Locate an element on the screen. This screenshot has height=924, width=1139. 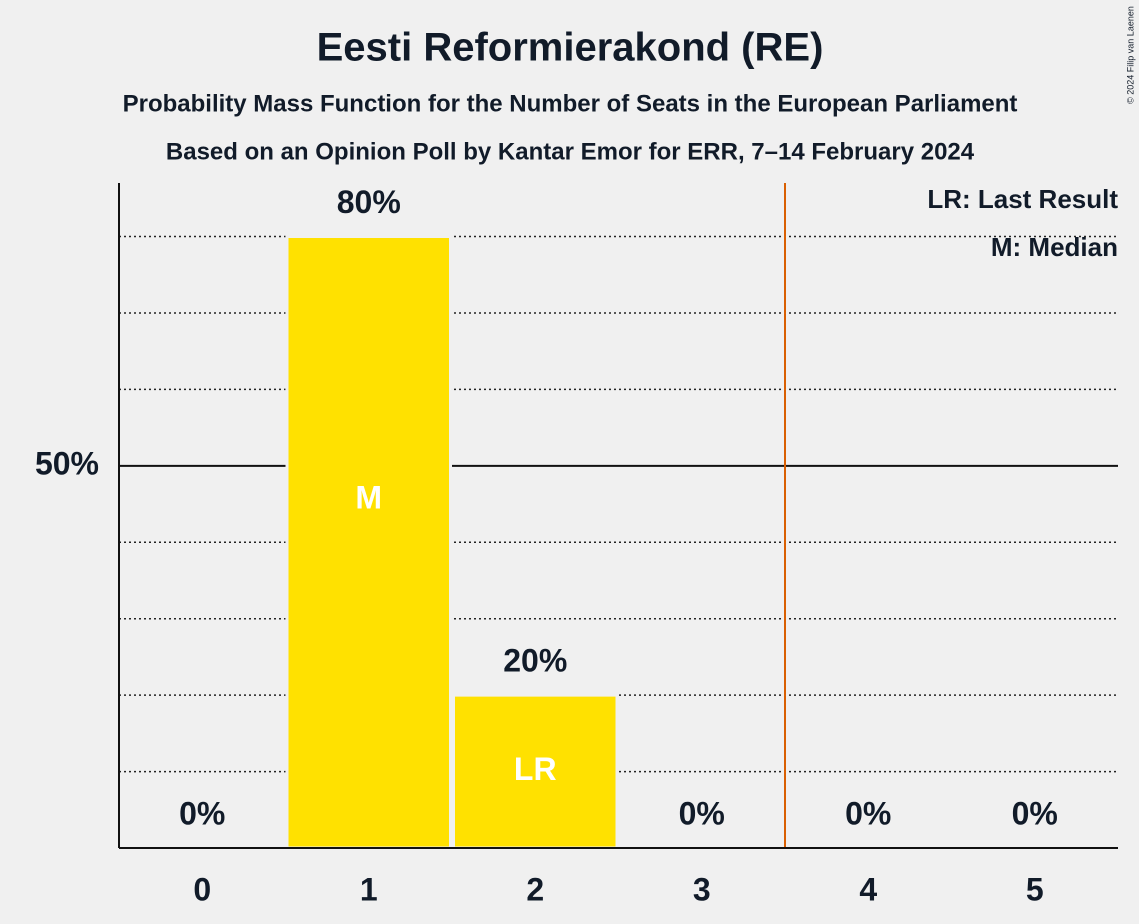
y-tick-label: 50% is located at coordinates (67, 463).